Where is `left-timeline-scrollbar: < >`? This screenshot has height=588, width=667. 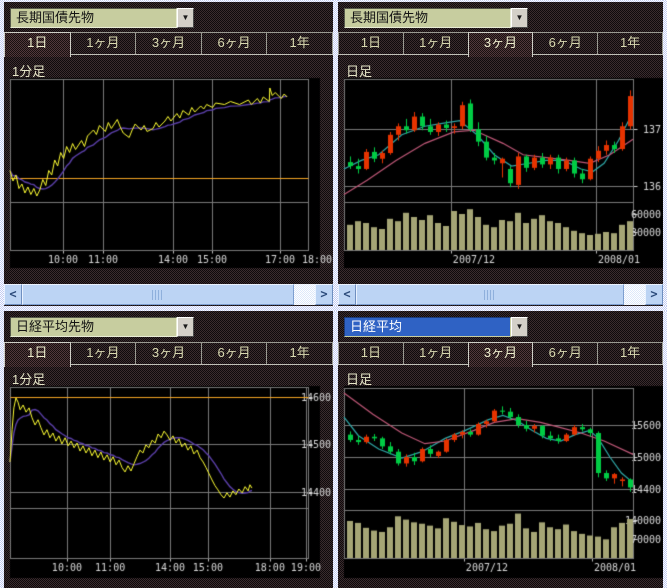
left-timeline-scrollbar: < > is located at coordinates (168, 294).